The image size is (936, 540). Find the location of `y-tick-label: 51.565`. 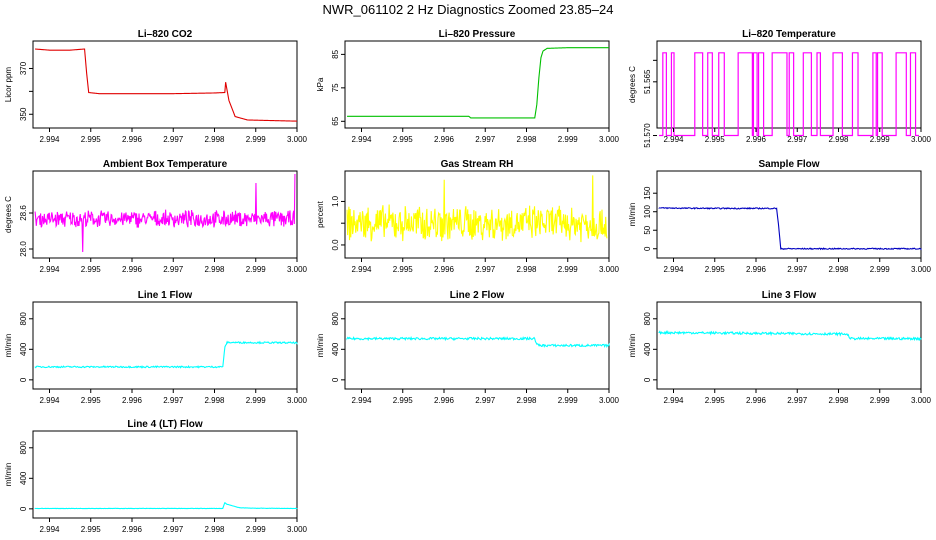

y-tick-label: 51.565 is located at coordinates (647, 81).